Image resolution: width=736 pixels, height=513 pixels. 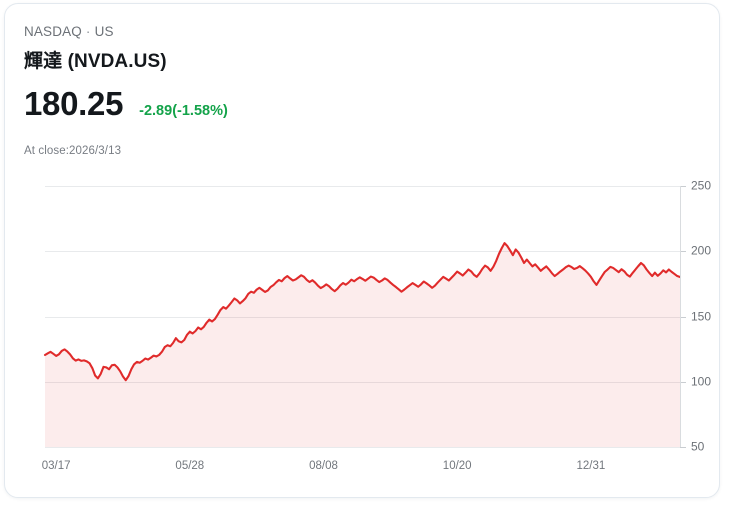 I want to click on y-tick-label: 250, so click(x=701, y=186).